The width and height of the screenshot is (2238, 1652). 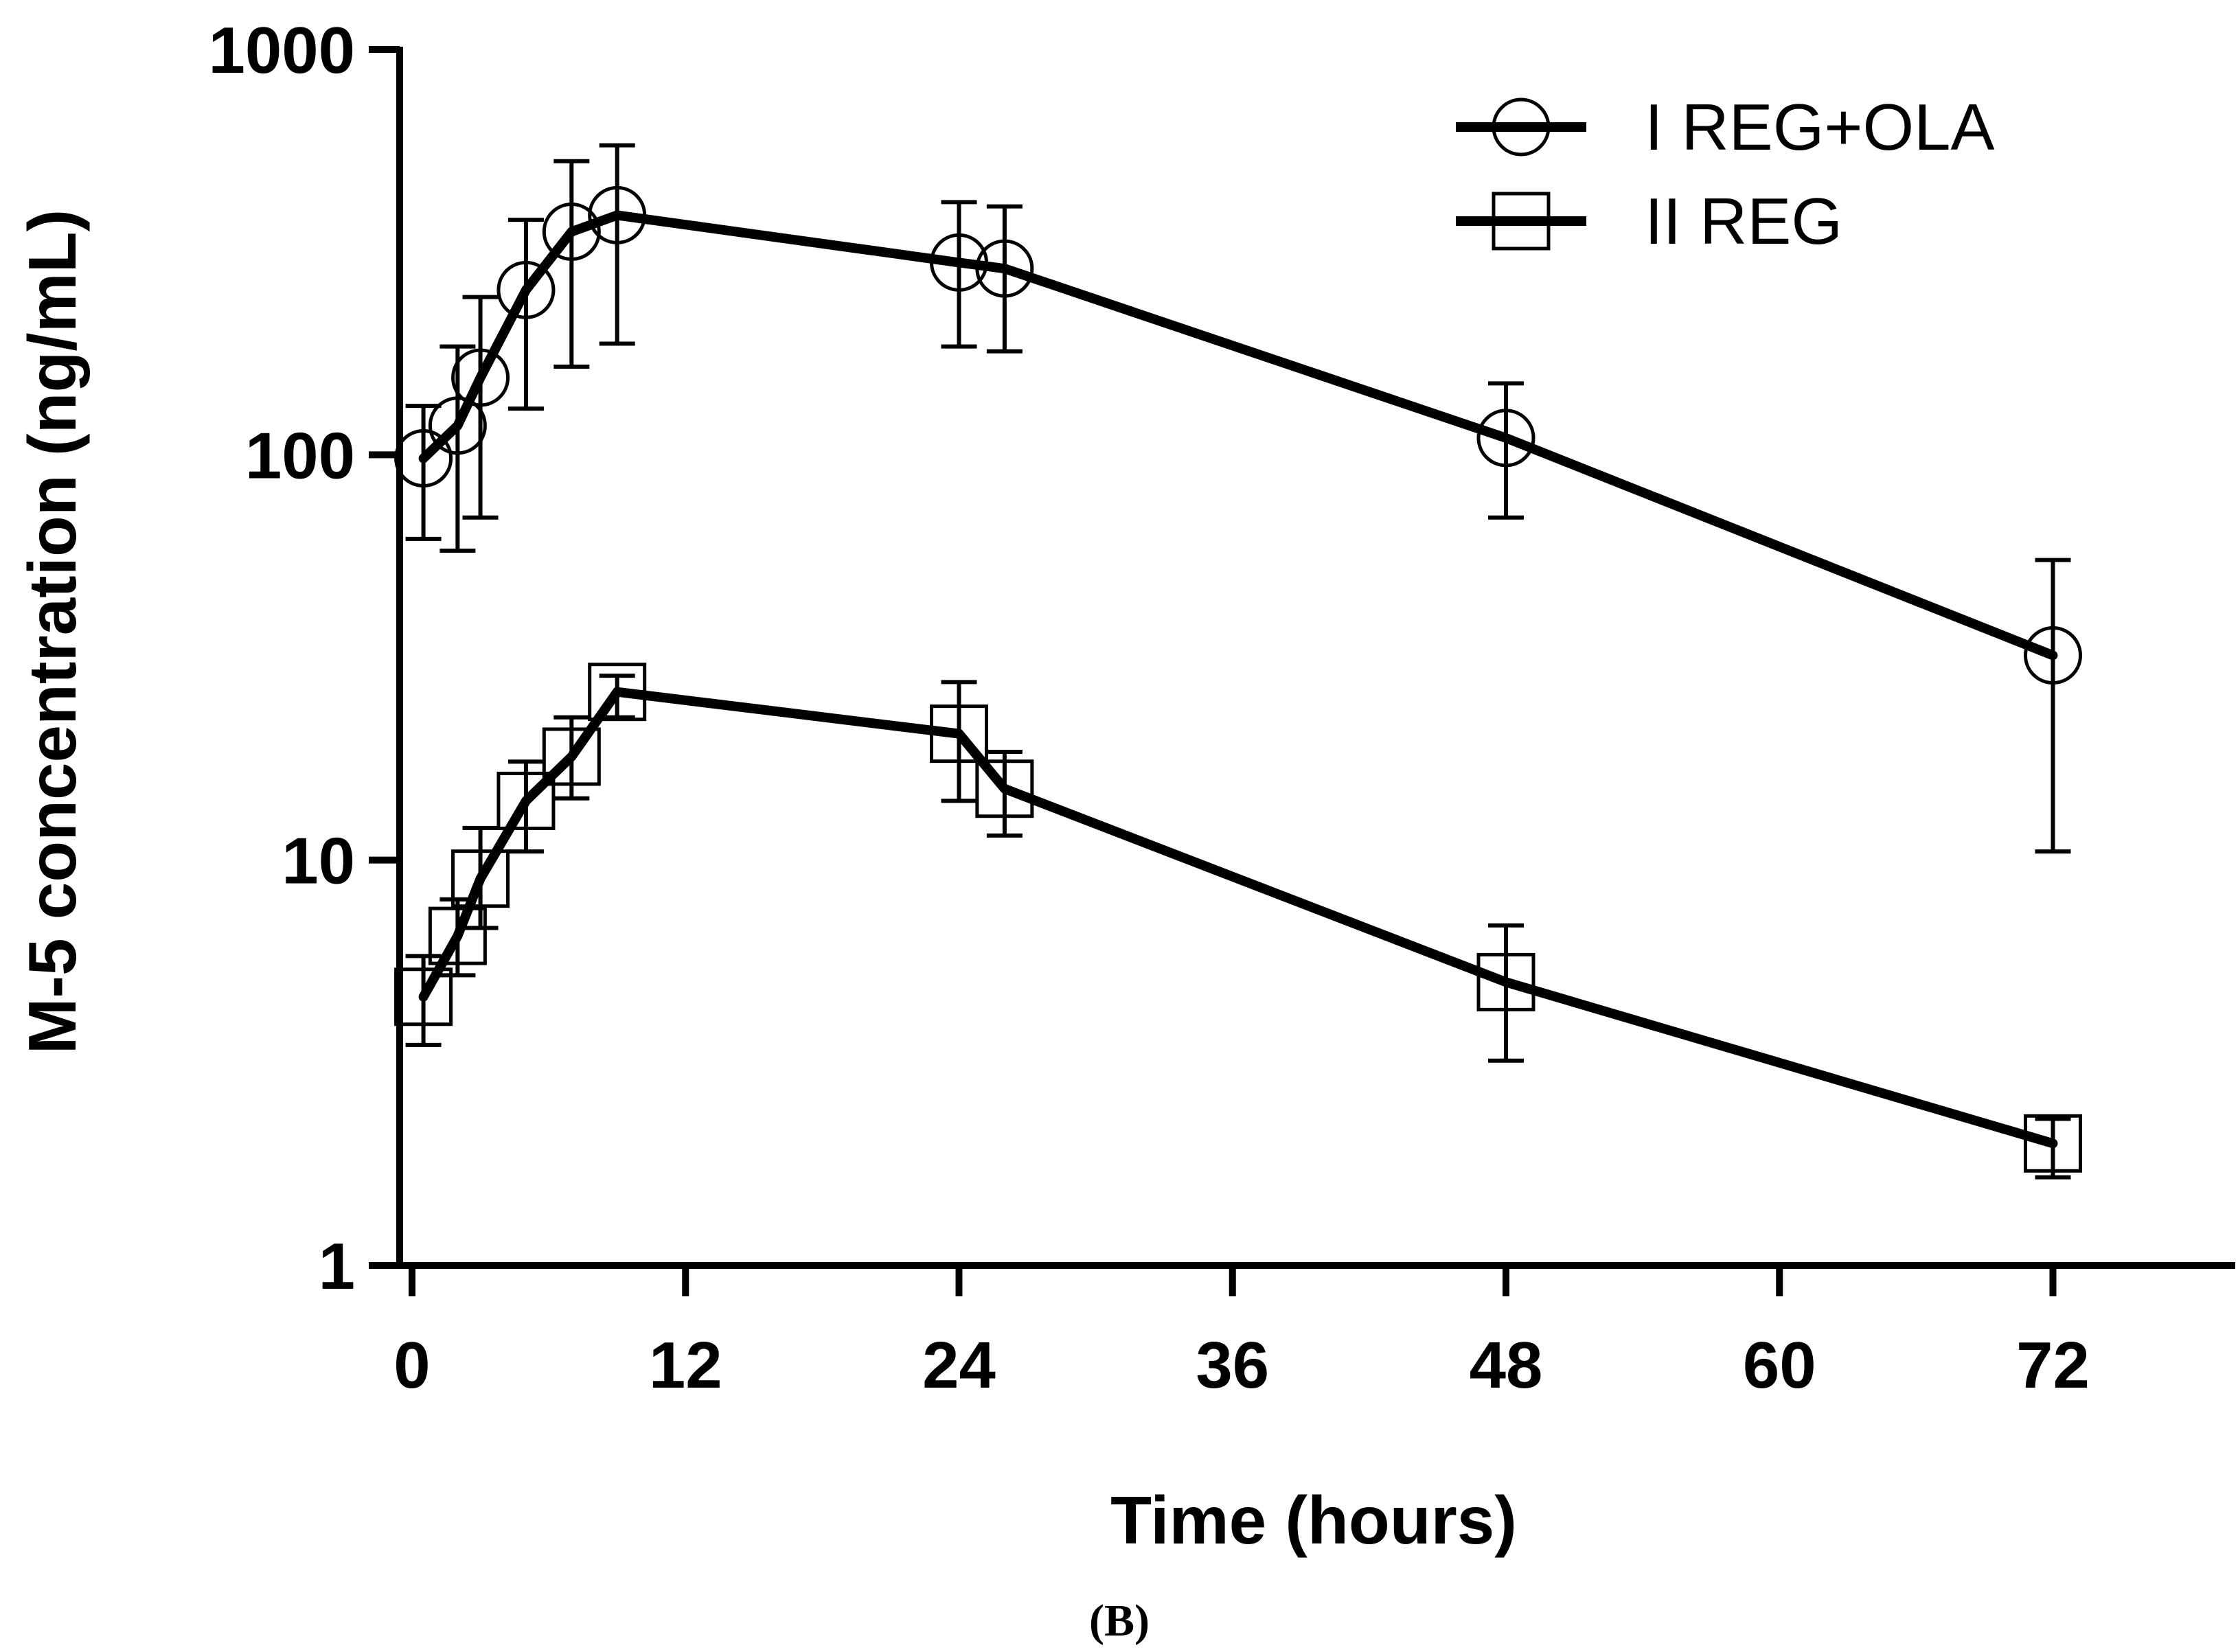 What do you see at coordinates (411, 1366) in the screenshot?
I see `x-tick-label-0: 0` at bounding box center [411, 1366].